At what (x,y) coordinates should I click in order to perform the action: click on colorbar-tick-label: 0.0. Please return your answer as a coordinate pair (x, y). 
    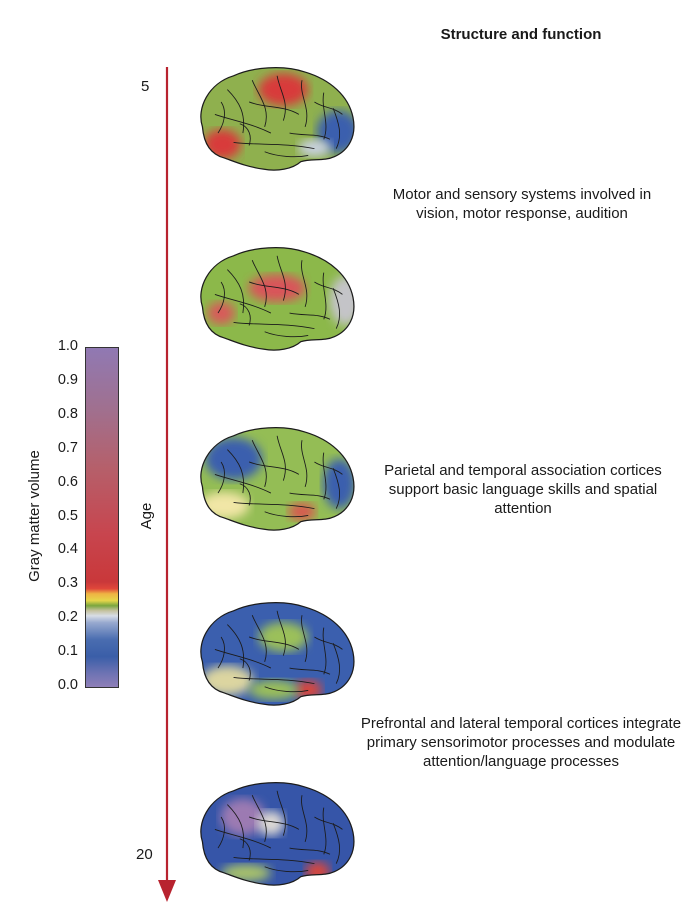
    Looking at the image, I should click on (67, 685).